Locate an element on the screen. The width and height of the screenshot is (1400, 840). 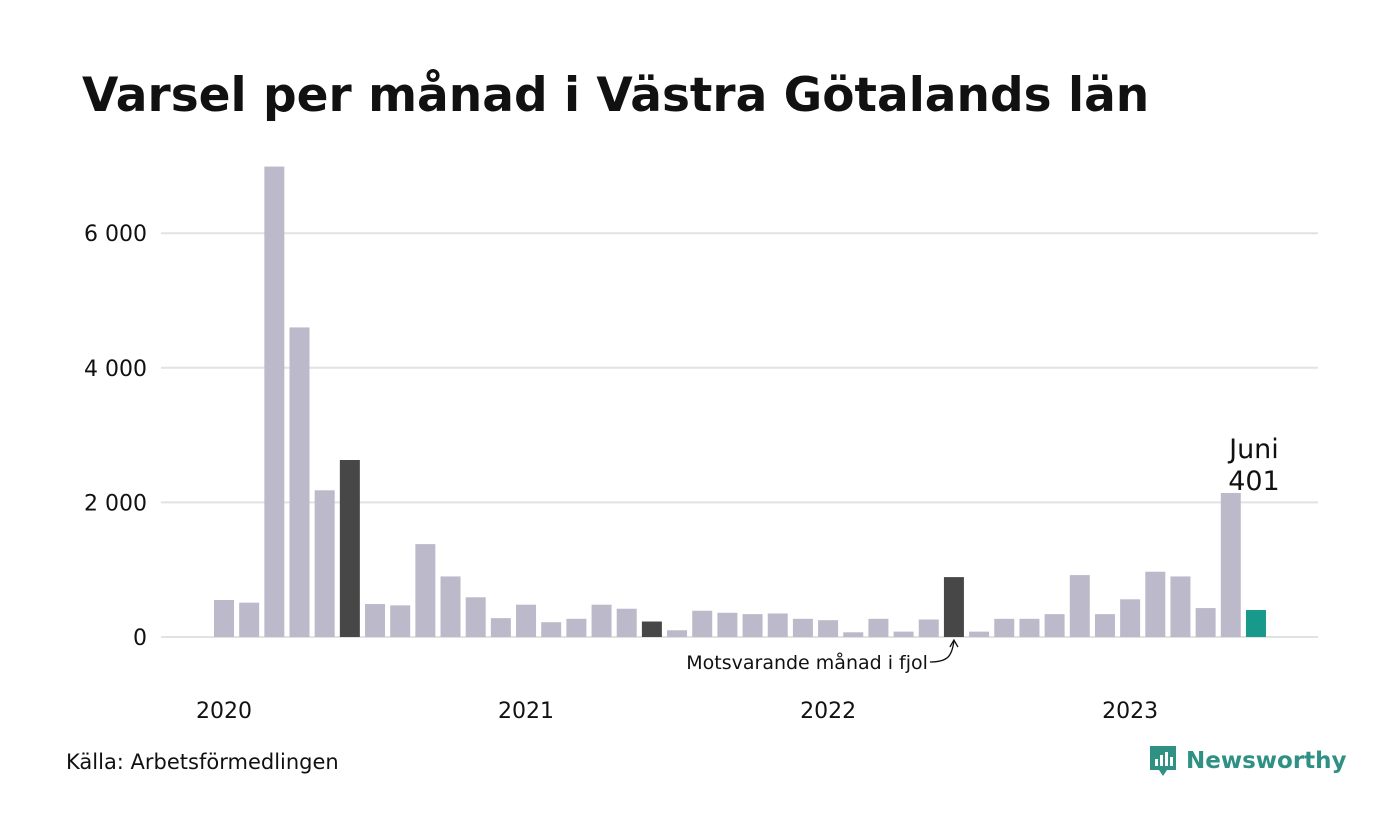
x-tick-label: 2020 is located at coordinates (224, 711).